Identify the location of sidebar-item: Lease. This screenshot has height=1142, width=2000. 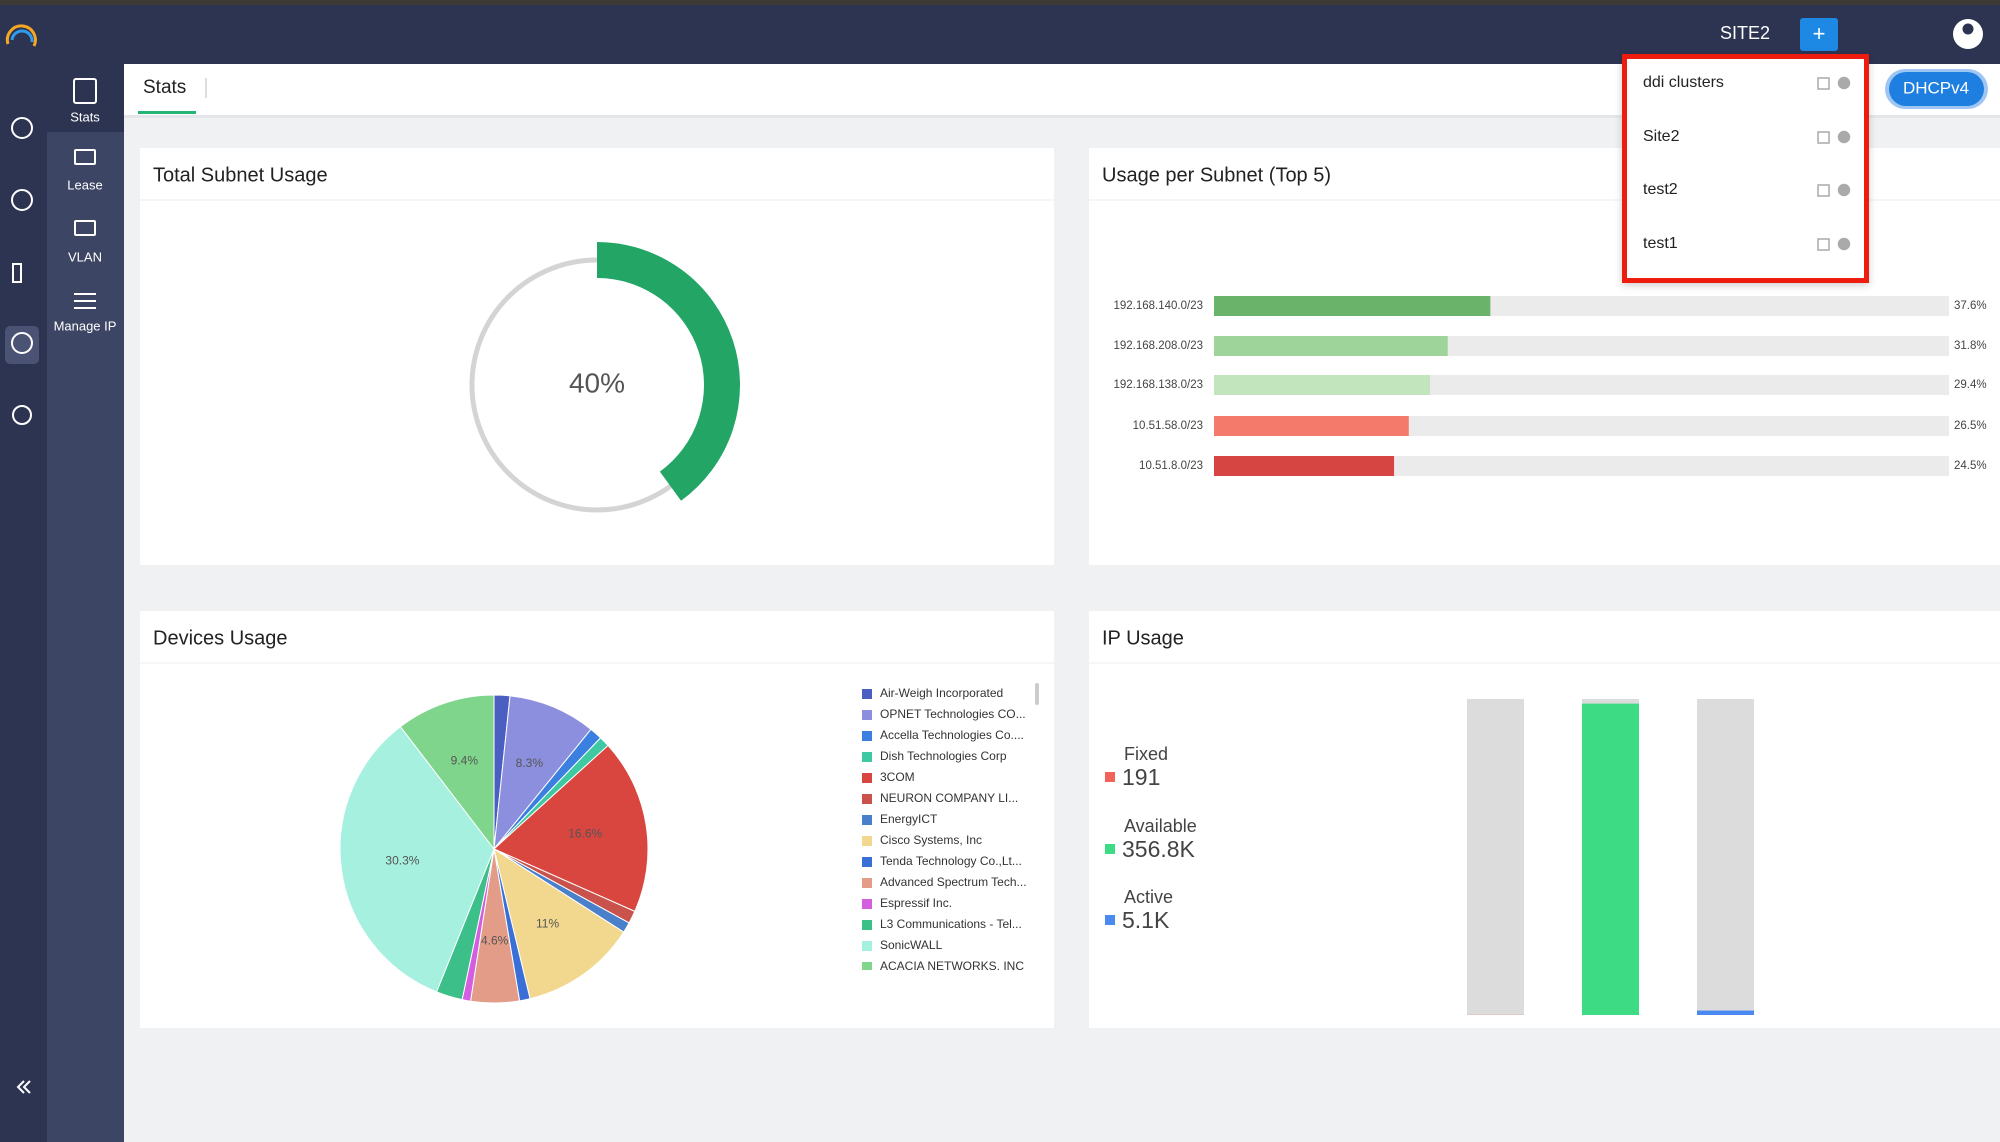
(84, 184).